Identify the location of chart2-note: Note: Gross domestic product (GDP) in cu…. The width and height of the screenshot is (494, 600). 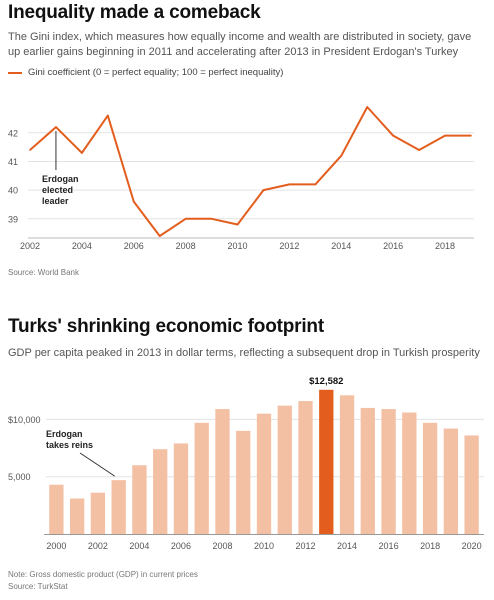
(103, 574).